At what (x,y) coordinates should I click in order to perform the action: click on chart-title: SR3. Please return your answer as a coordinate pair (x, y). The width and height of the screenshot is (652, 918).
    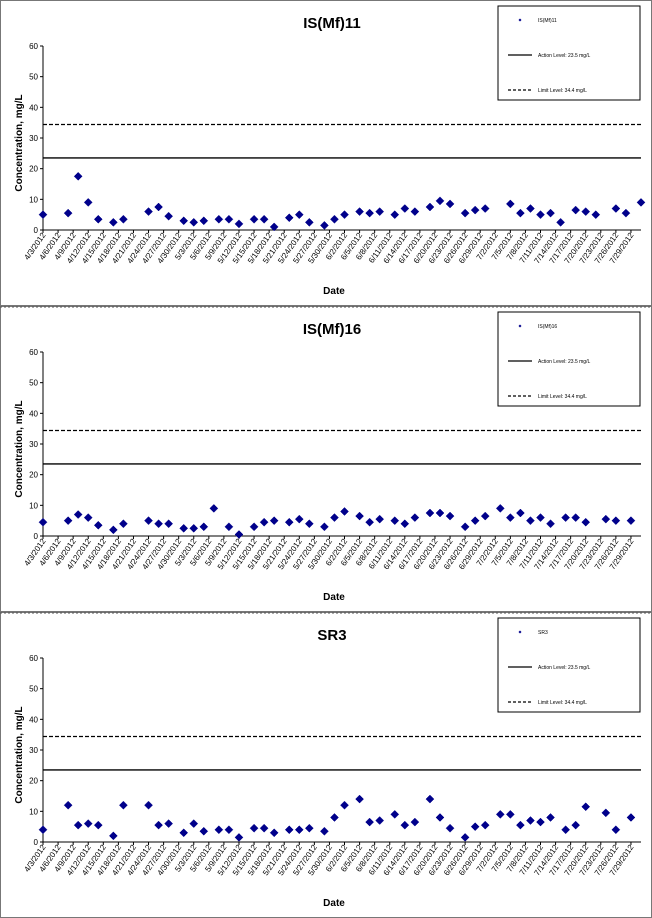
    Looking at the image, I should click on (331, 635).